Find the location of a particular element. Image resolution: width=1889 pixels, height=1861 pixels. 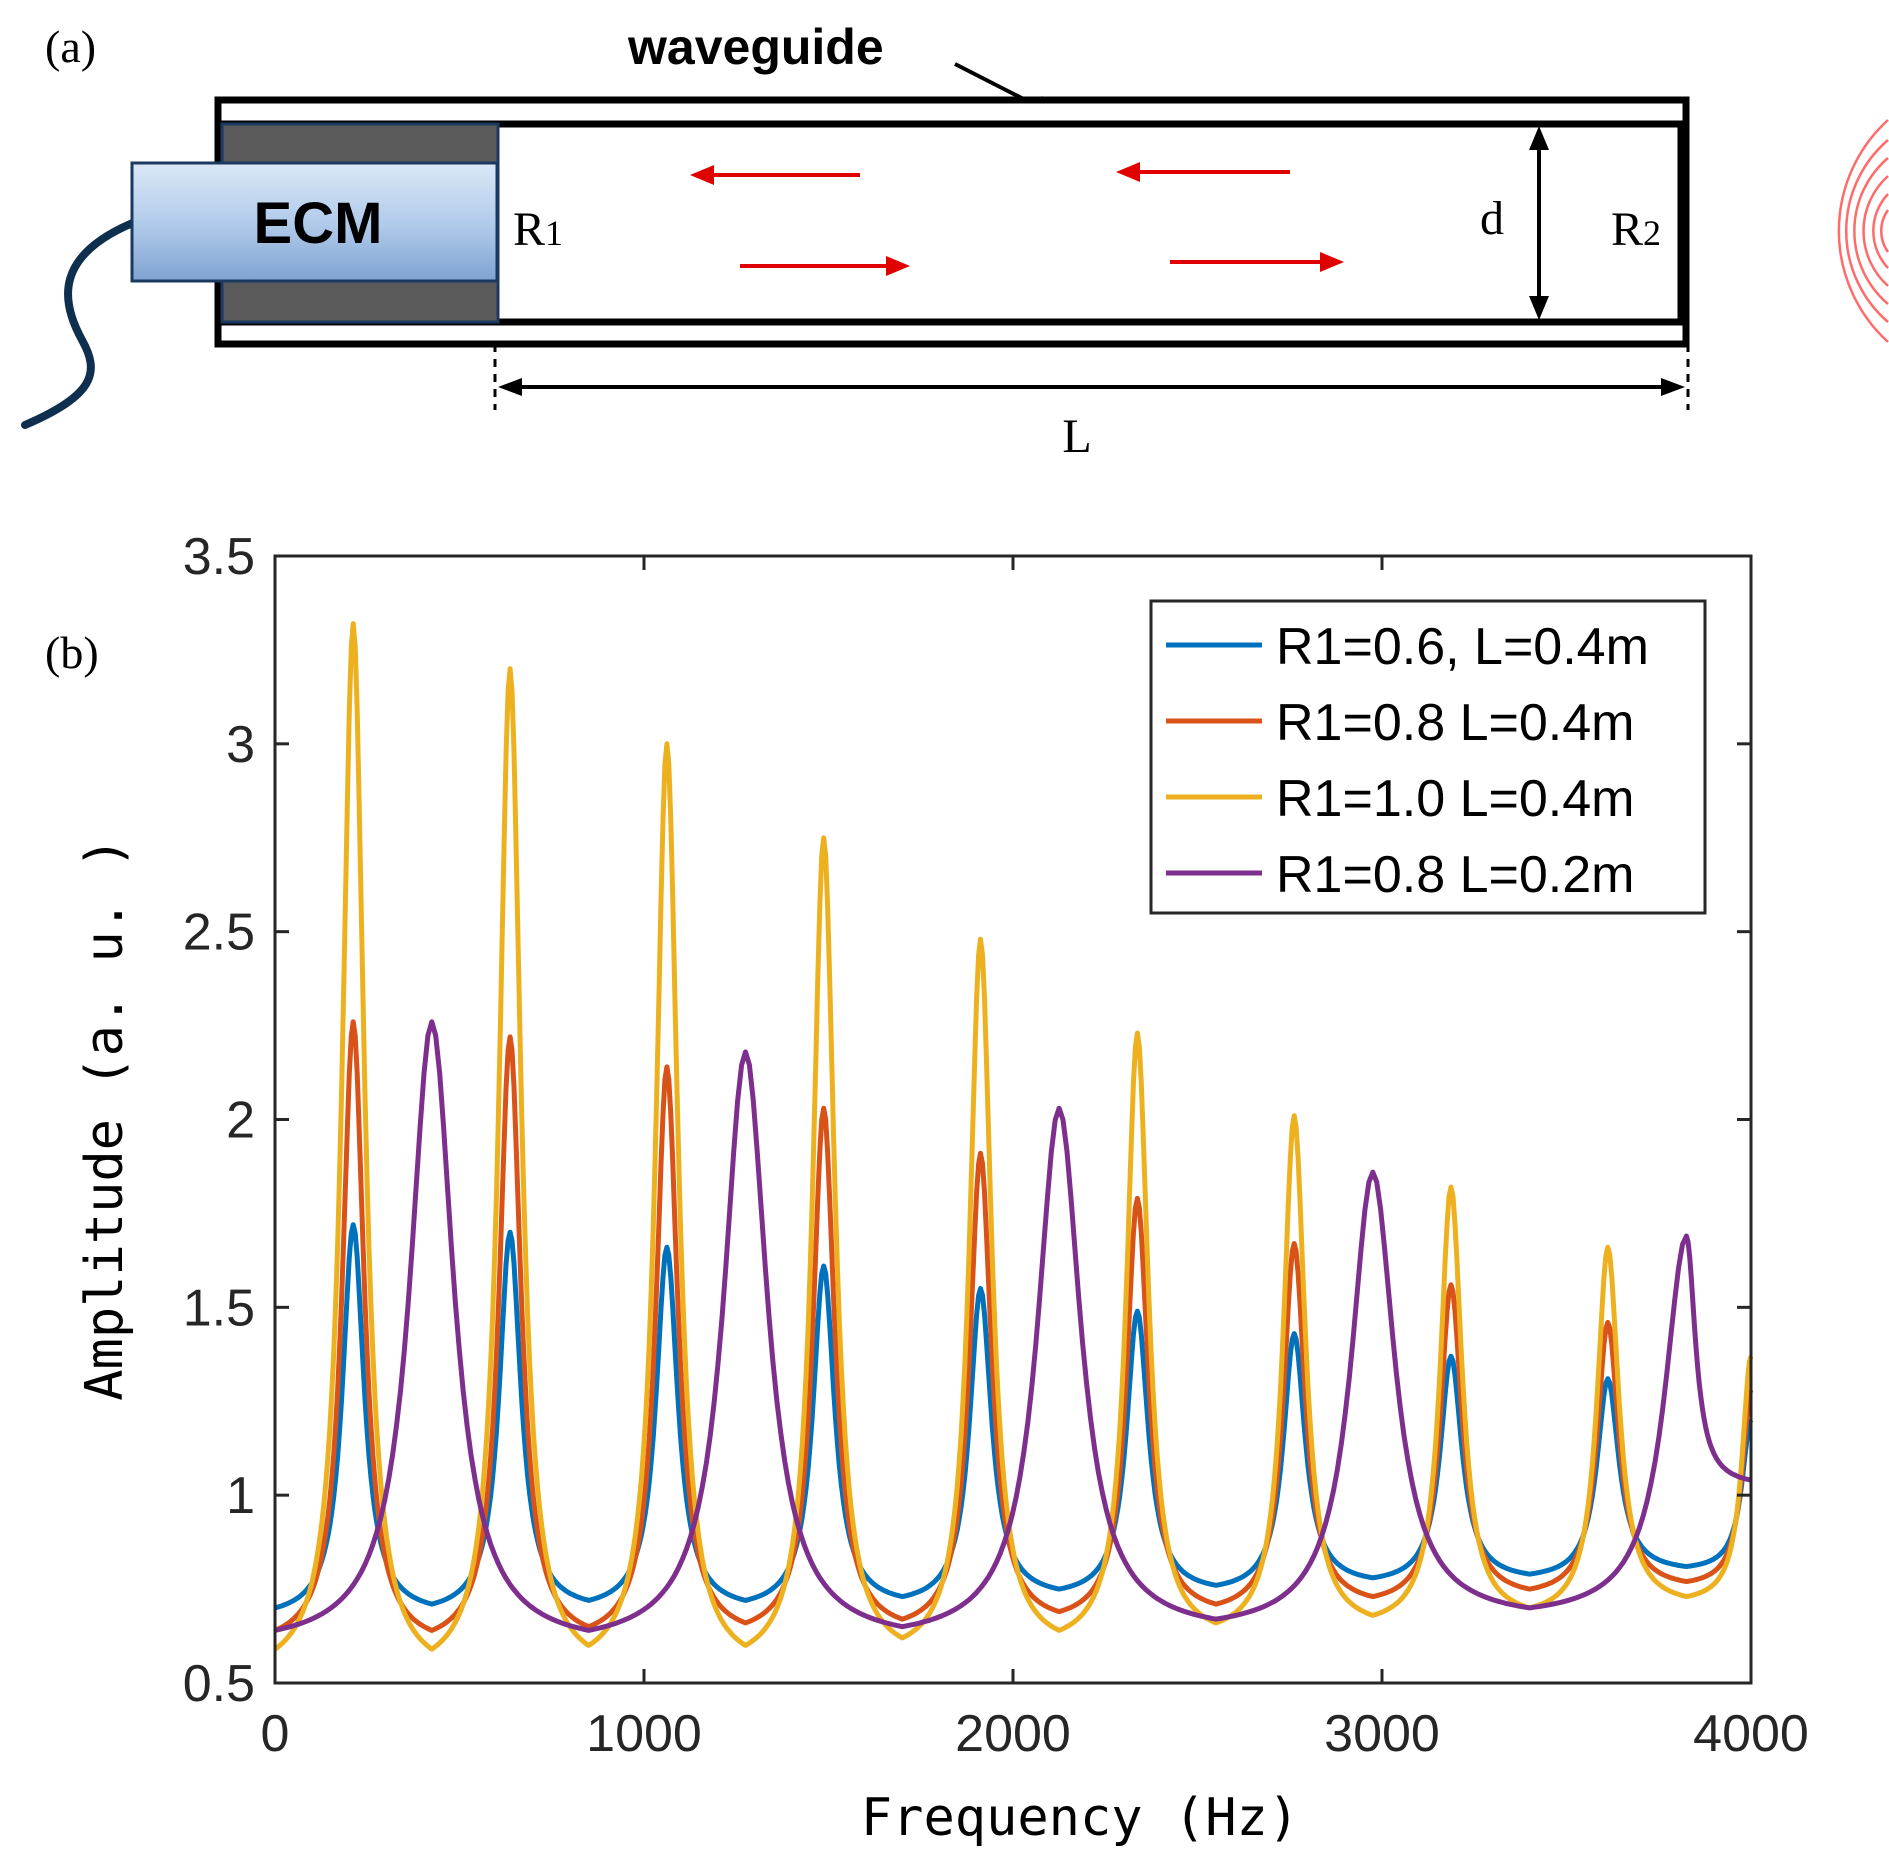

l-label: L is located at coordinates (1076, 436).